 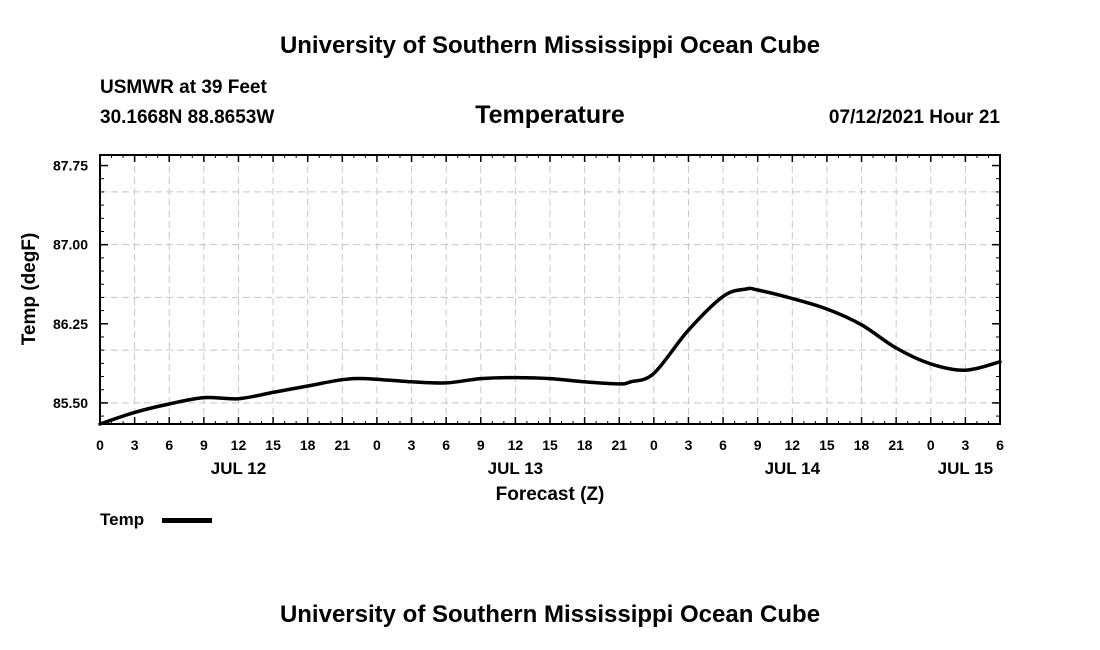 I want to click on x-date-label: JUL 12, so click(x=238, y=468).